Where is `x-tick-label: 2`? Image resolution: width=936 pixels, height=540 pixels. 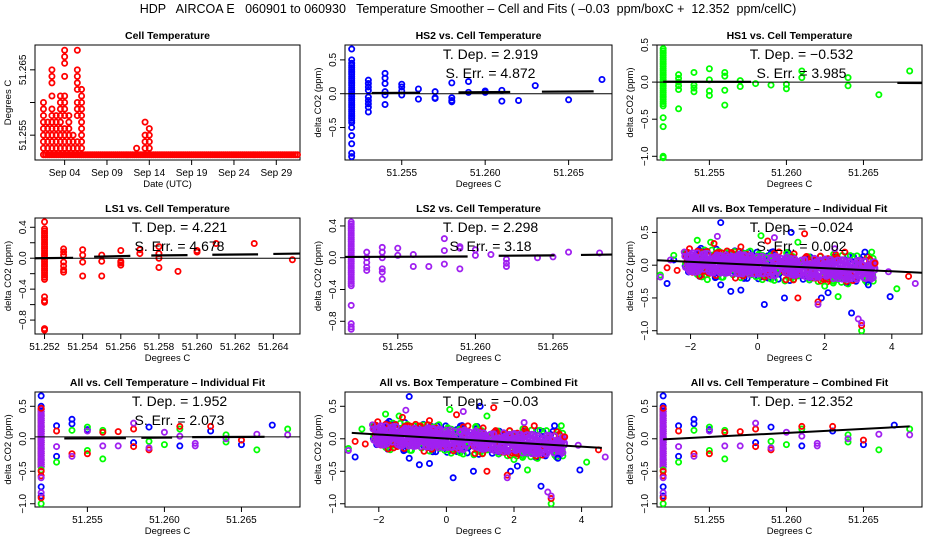
x-tick-label: 2 is located at coordinates (514, 520).